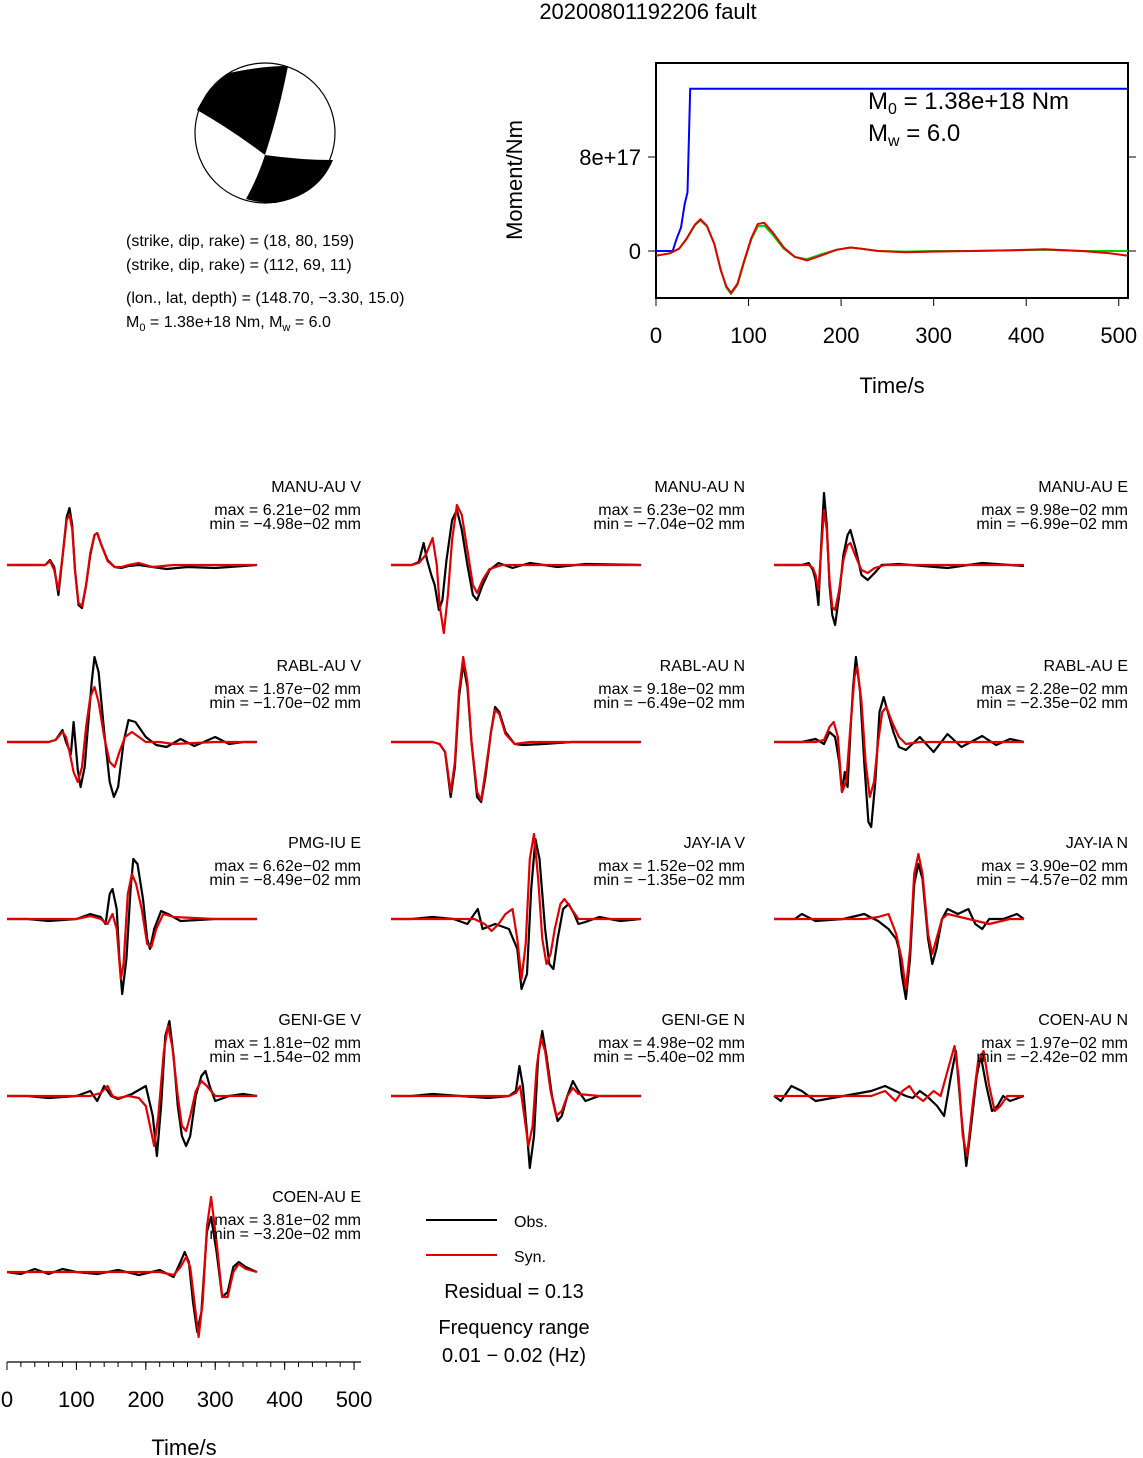 Image resolution: width=1143 pixels, height=1458 pixels. What do you see at coordinates (513, 1328) in the screenshot?
I see `frequency-range-label: Frequency range` at bounding box center [513, 1328].